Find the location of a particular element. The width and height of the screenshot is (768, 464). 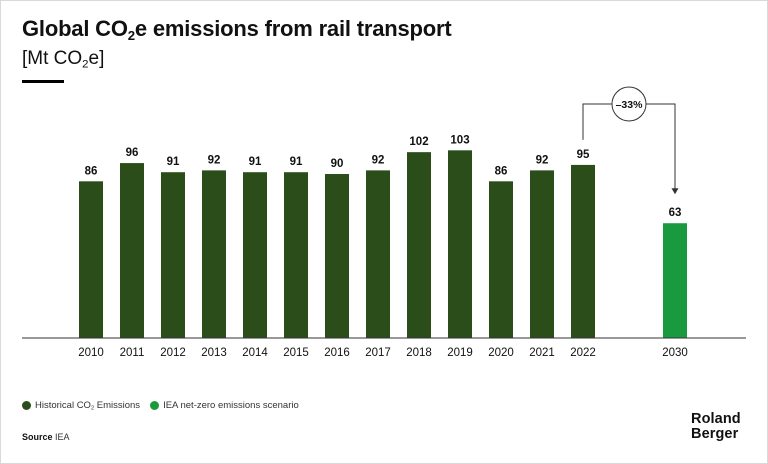

title-underline is located at coordinates (43, 81).